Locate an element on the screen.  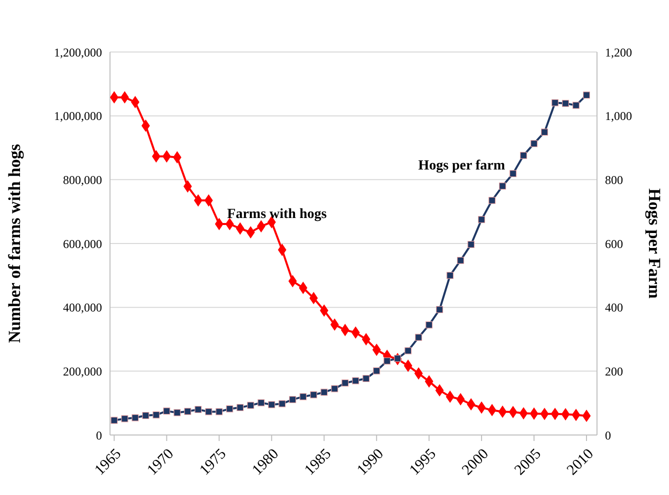
y2-tick-label: 600 is located at coordinates (614, 243).